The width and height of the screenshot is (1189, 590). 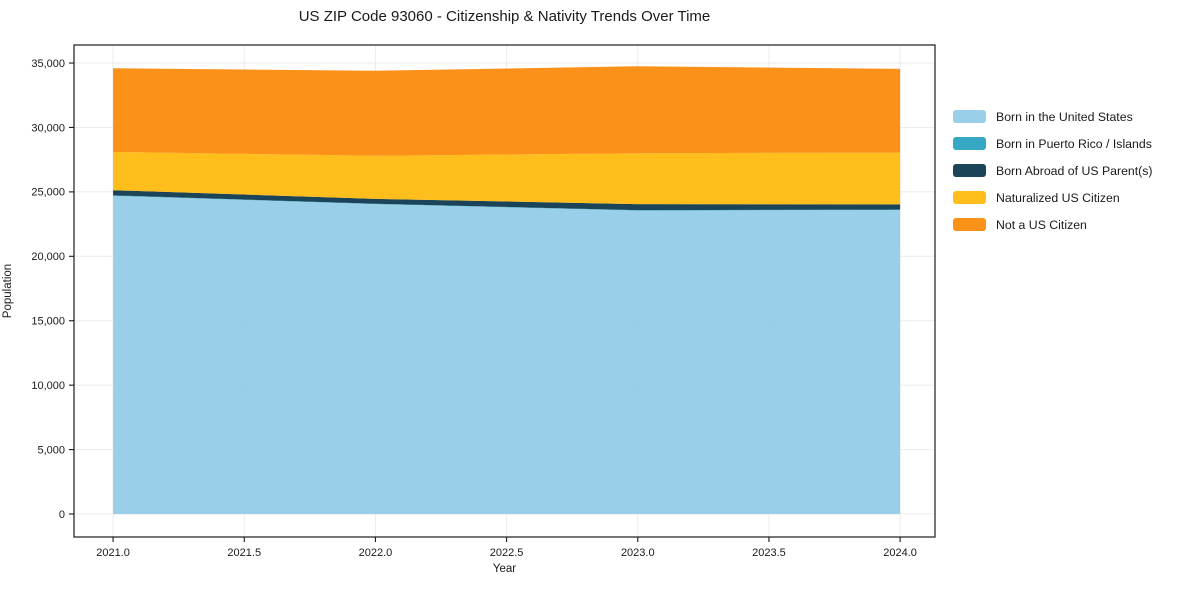 I want to click on y-tick-label: 15,000, so click(x=48, y=322).